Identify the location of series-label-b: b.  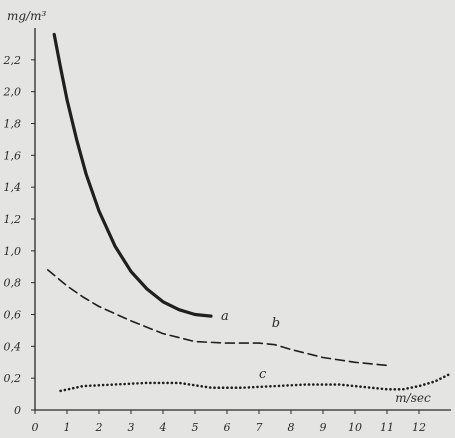
(276, 323).